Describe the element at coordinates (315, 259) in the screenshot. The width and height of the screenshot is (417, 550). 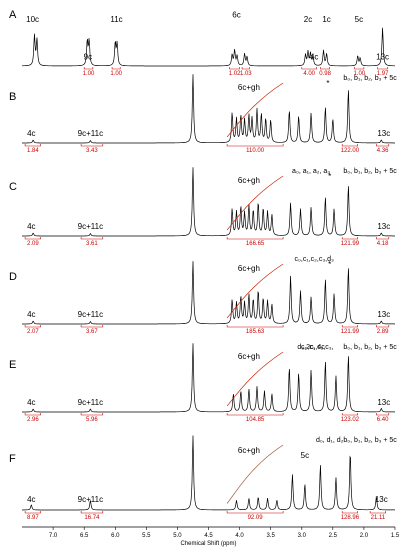
I see `peak-label: c₀,c₁,c₂,c₃,d₃` at that location.